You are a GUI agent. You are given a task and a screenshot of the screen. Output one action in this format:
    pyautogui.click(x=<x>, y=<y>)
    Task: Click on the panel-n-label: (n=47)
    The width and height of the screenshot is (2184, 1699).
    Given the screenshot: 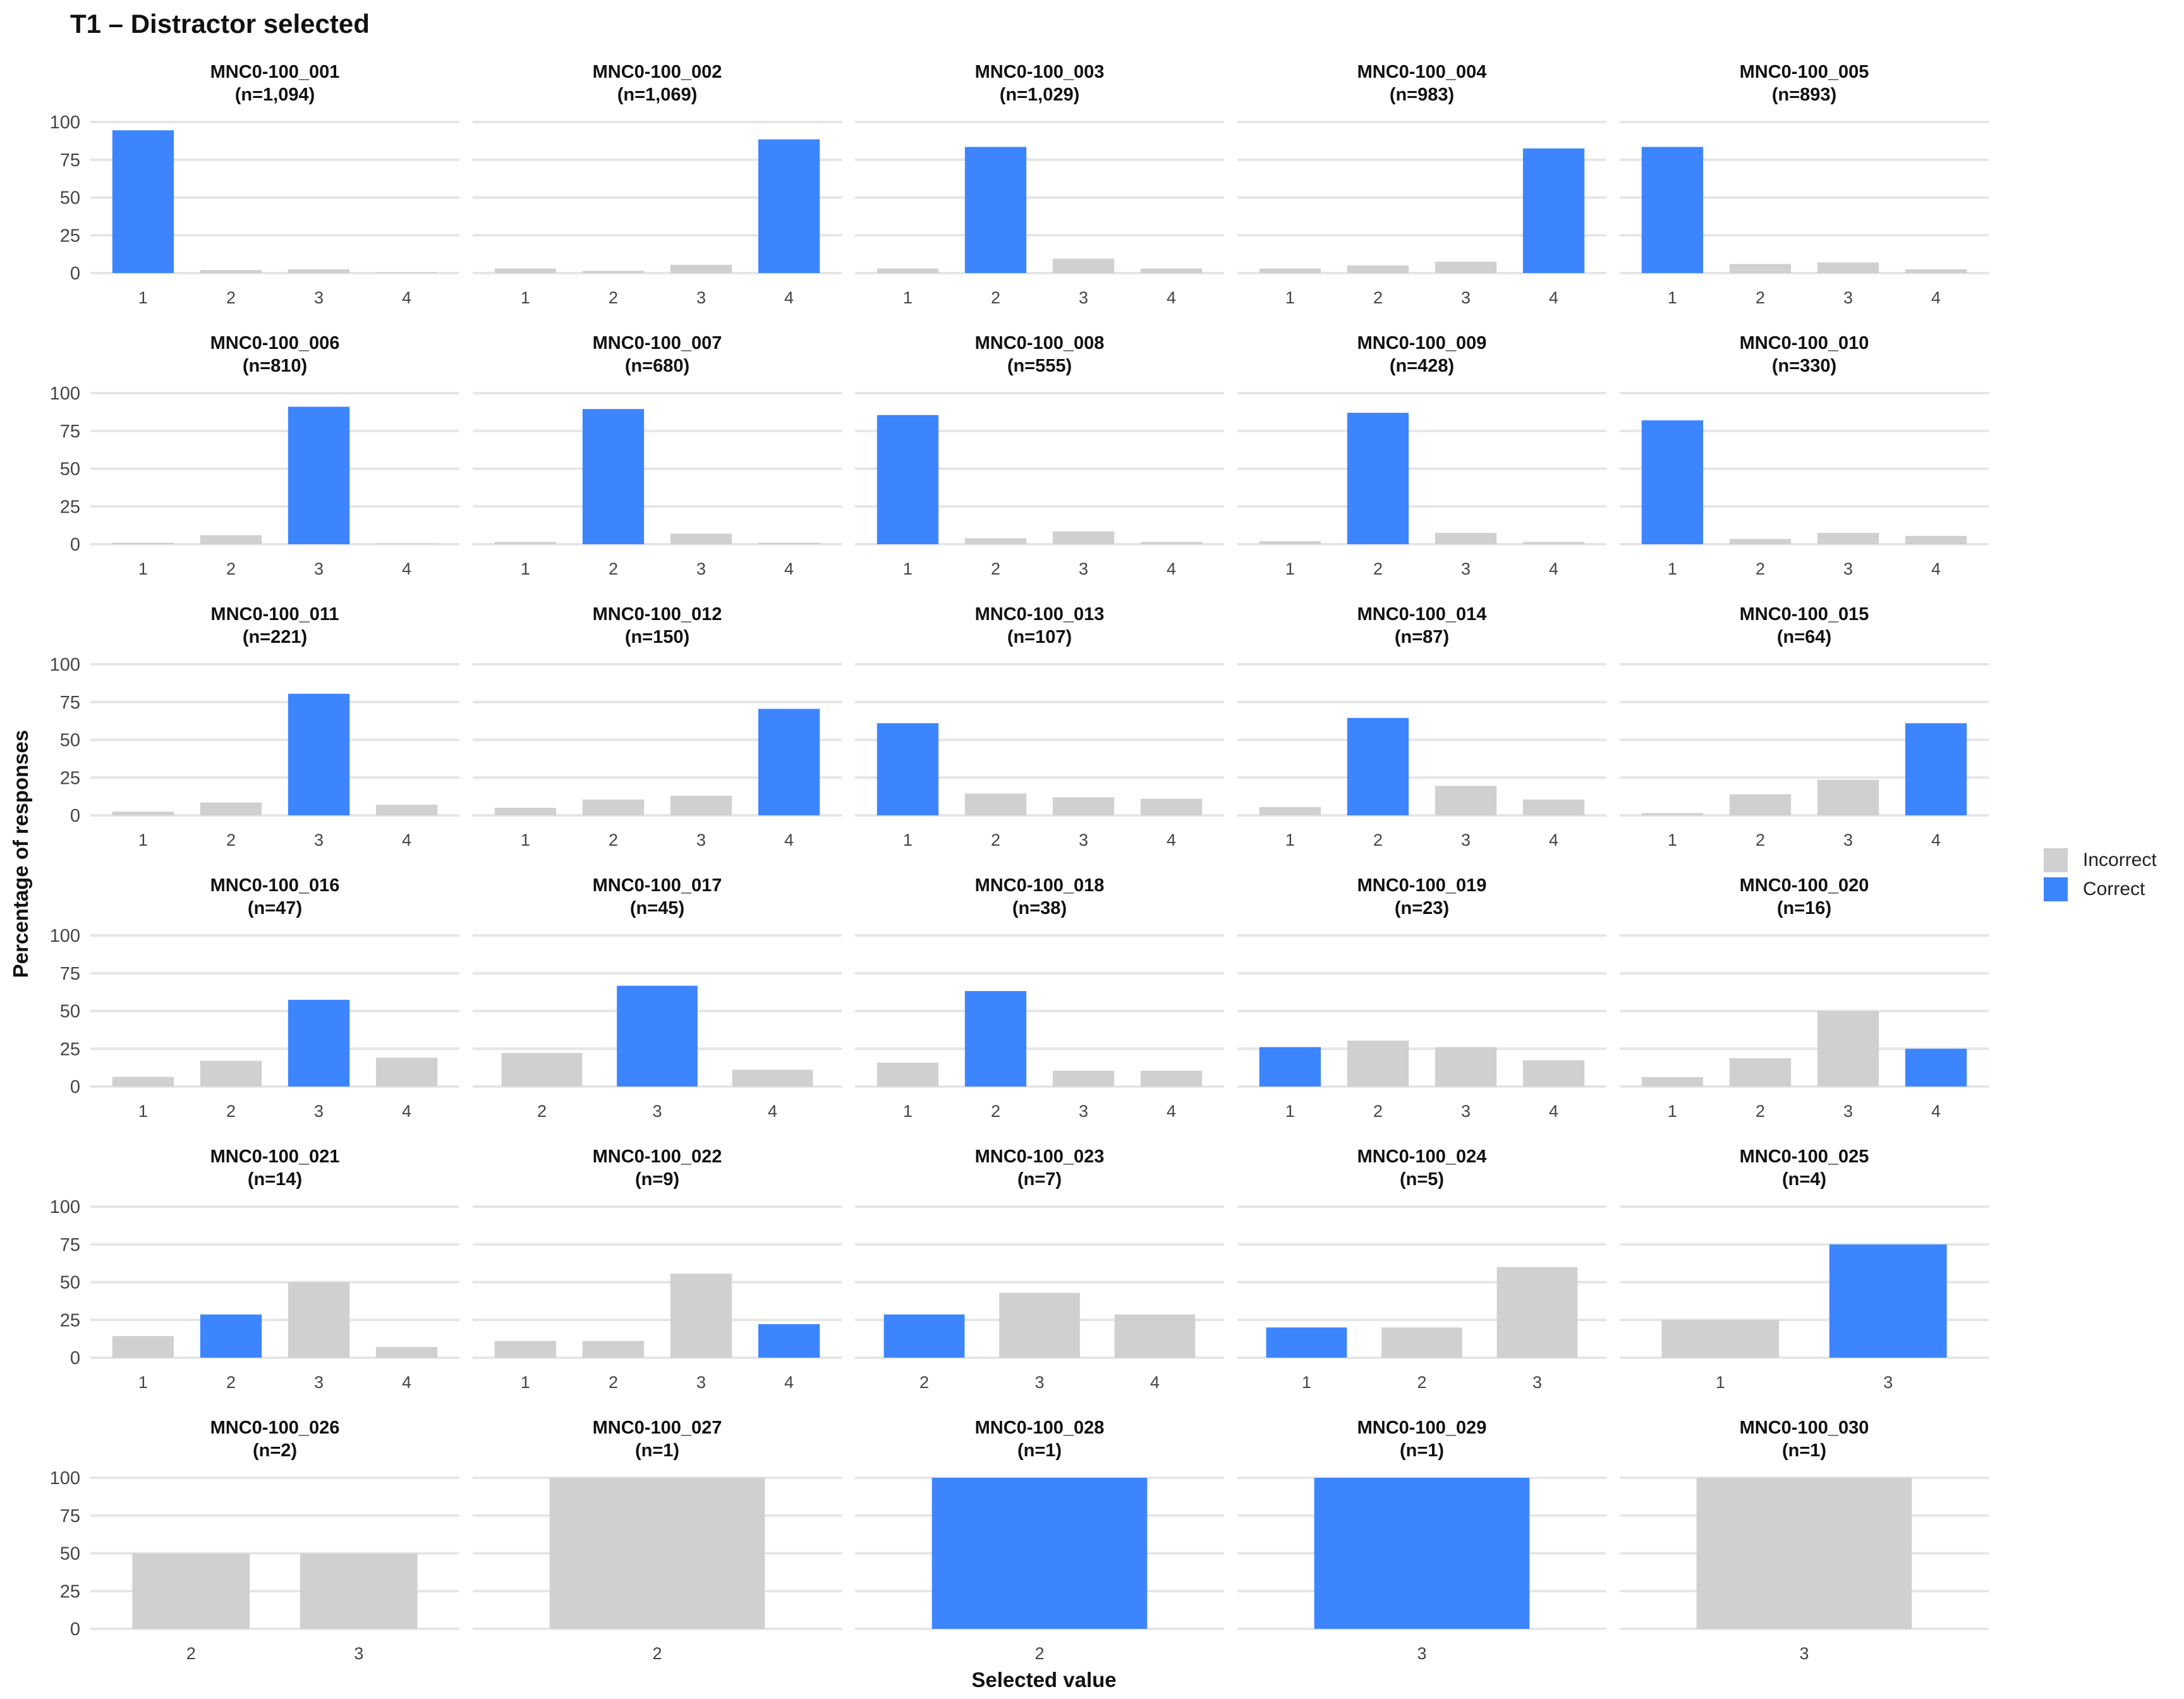 What is the action you would take?
    pyautogui.click(x=275, y=908)
    